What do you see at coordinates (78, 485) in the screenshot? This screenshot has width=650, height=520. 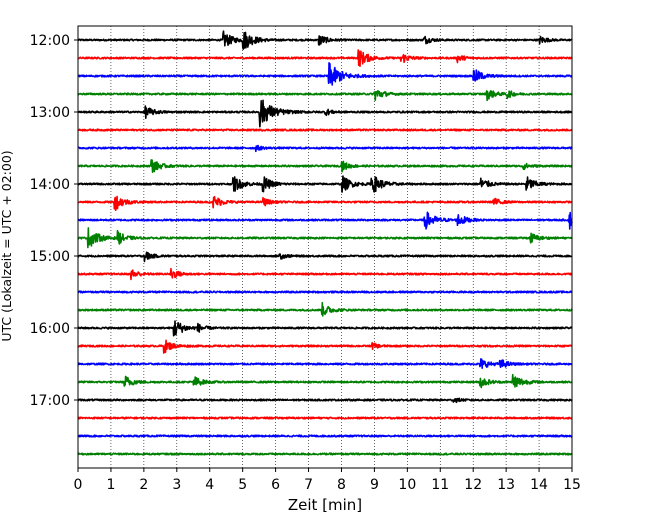 I see `x-tick-label: 0` at bounding box center [78, 485].